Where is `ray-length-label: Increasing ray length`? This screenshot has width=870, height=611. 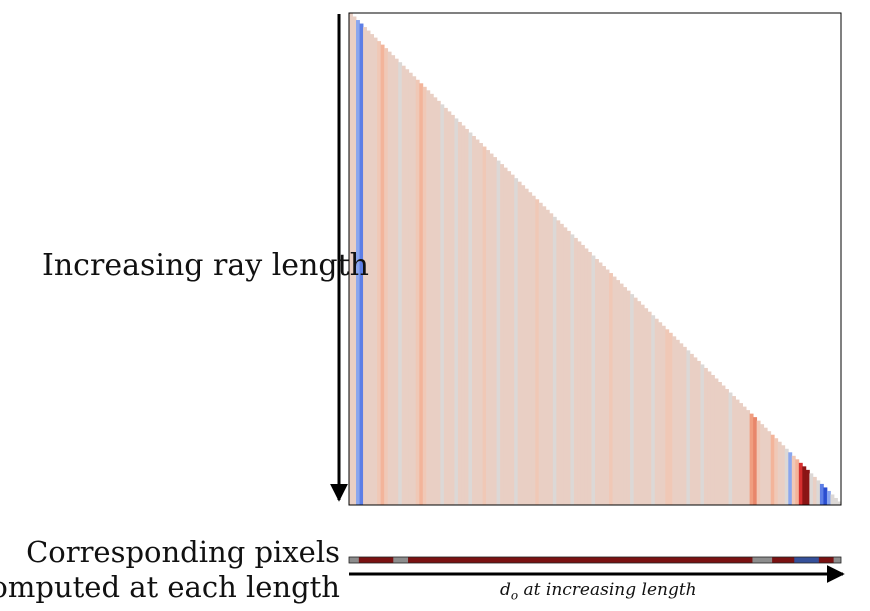
ray-length-label: Increasing ray length is located at coordinates (205, 265).